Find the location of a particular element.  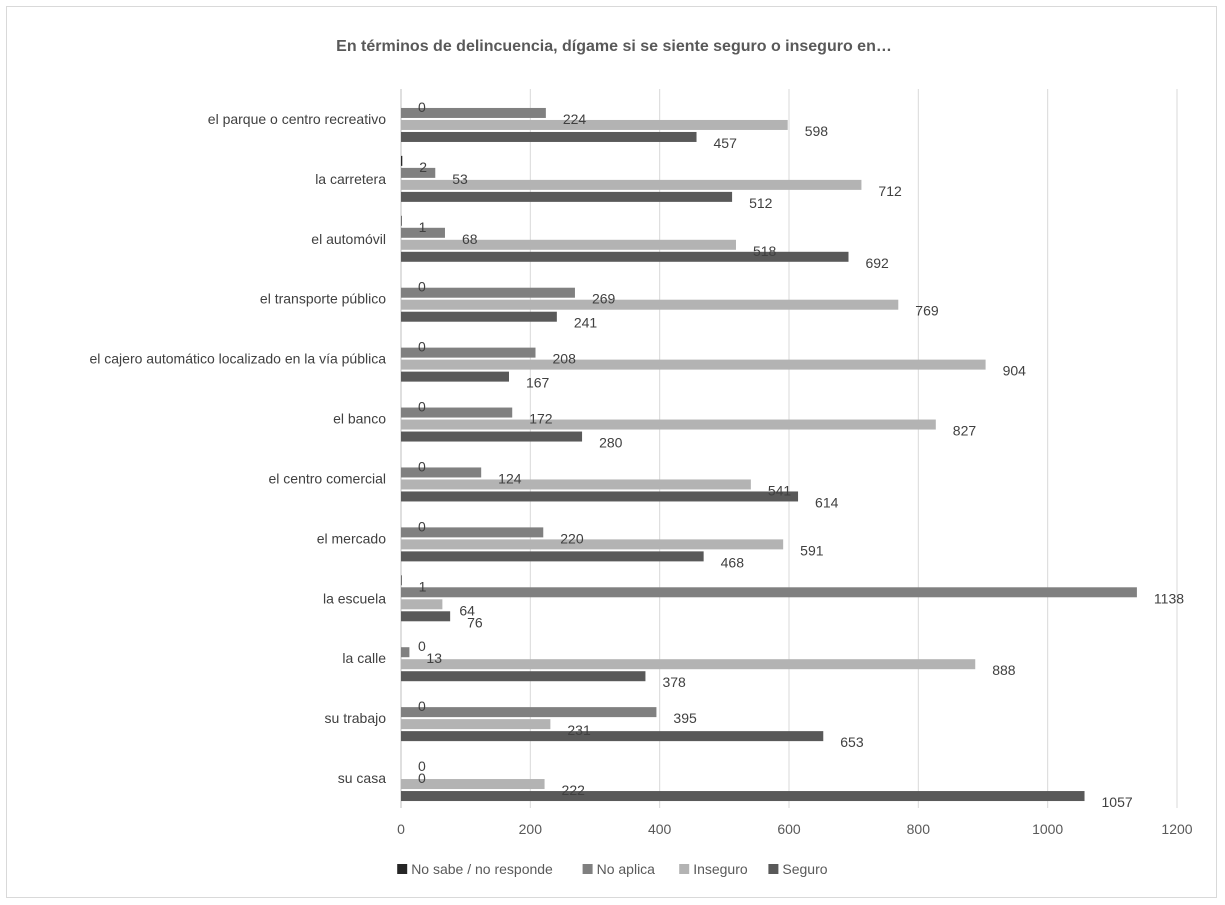

x-tick-label: 600 is located at coordinates (789, 829).